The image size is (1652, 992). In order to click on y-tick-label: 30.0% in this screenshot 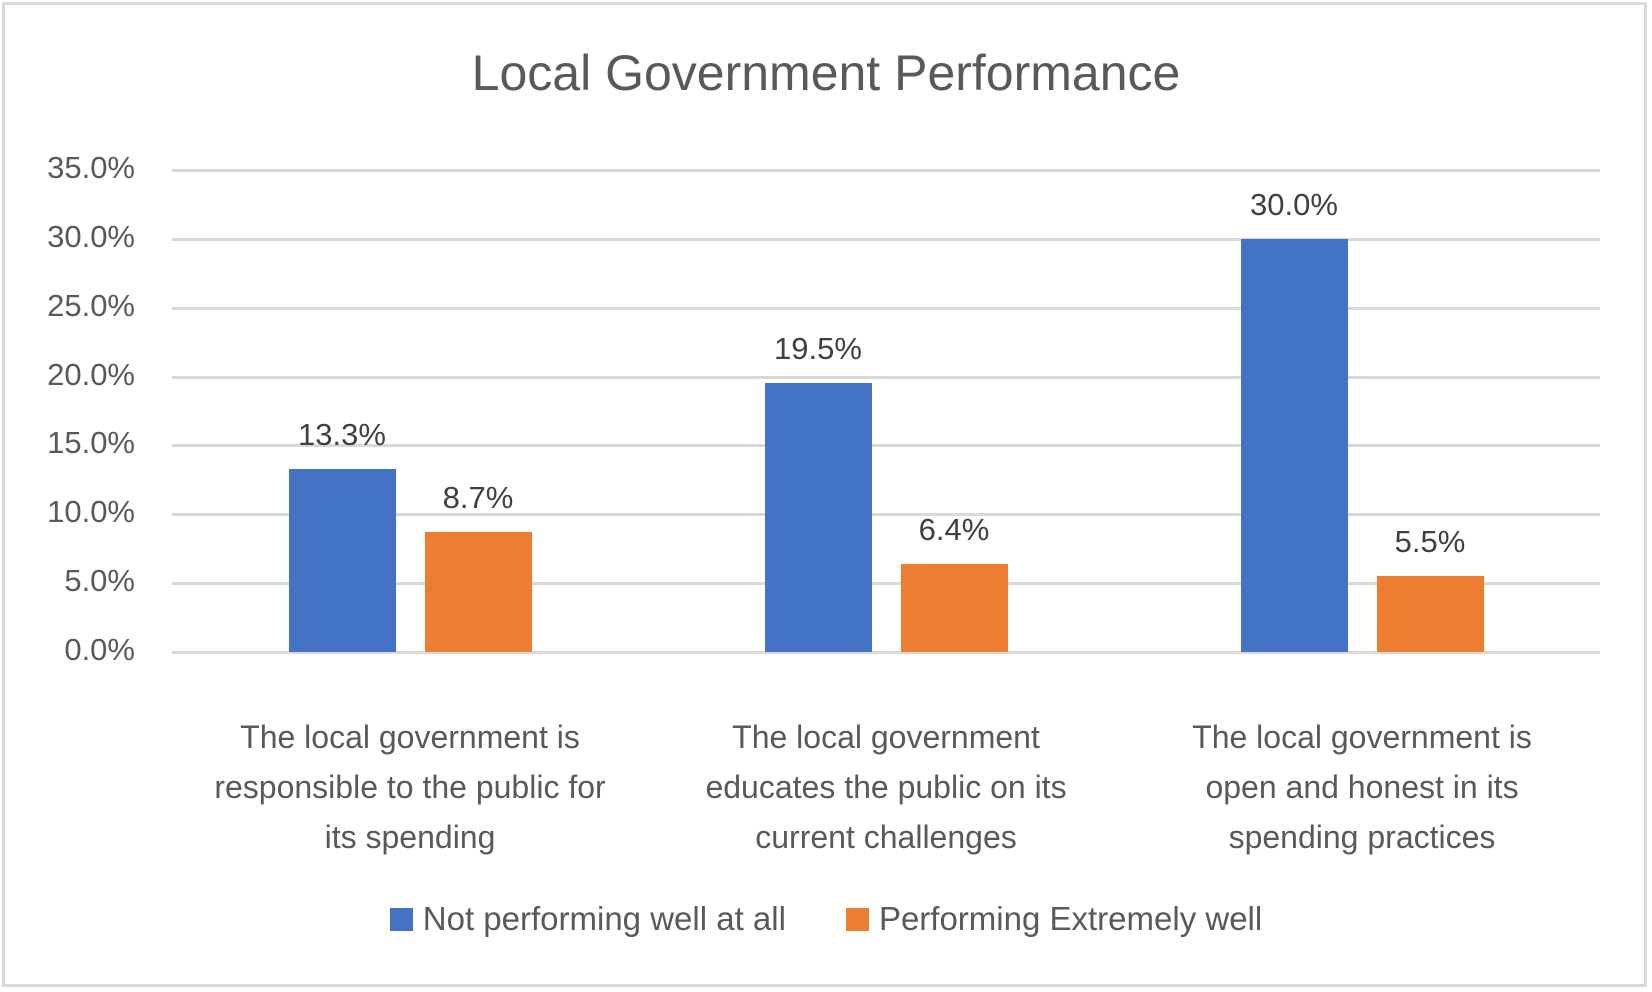, I will do `click(91, 236)`.